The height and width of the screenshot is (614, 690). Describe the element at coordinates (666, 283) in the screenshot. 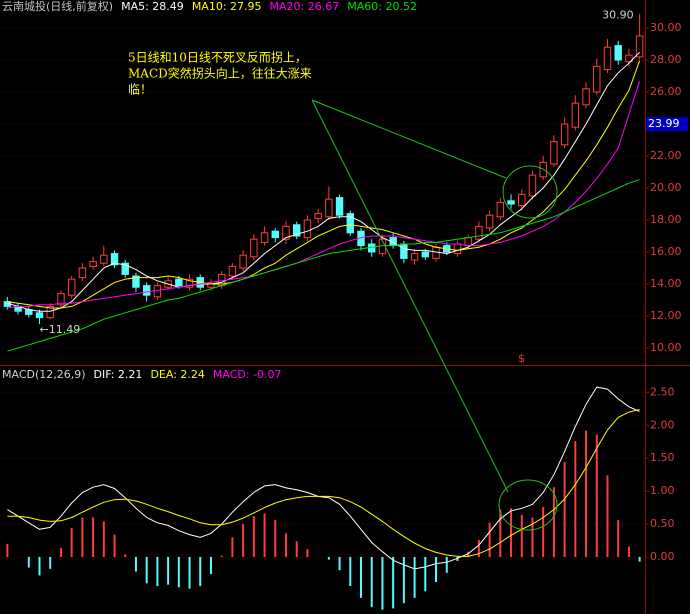

I see `y-tick-label: 14.00` at that location.